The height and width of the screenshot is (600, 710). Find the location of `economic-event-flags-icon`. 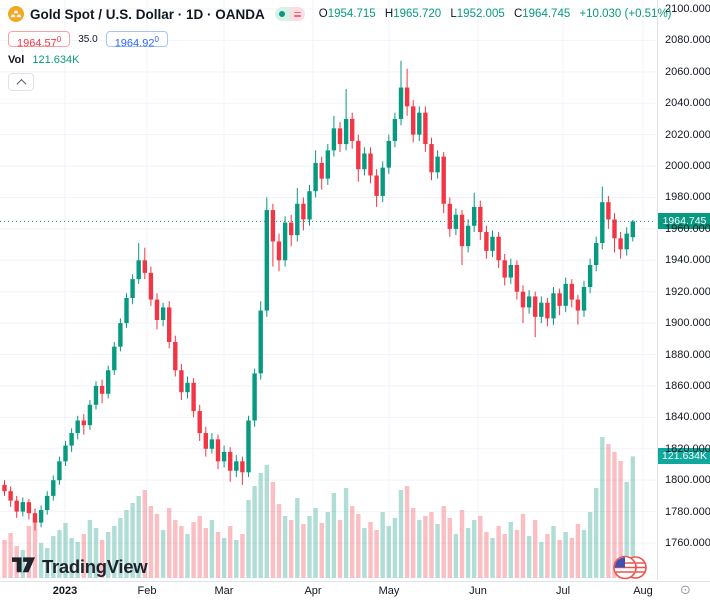

economic-event-flags-icon is located at coordinates (631, 570).